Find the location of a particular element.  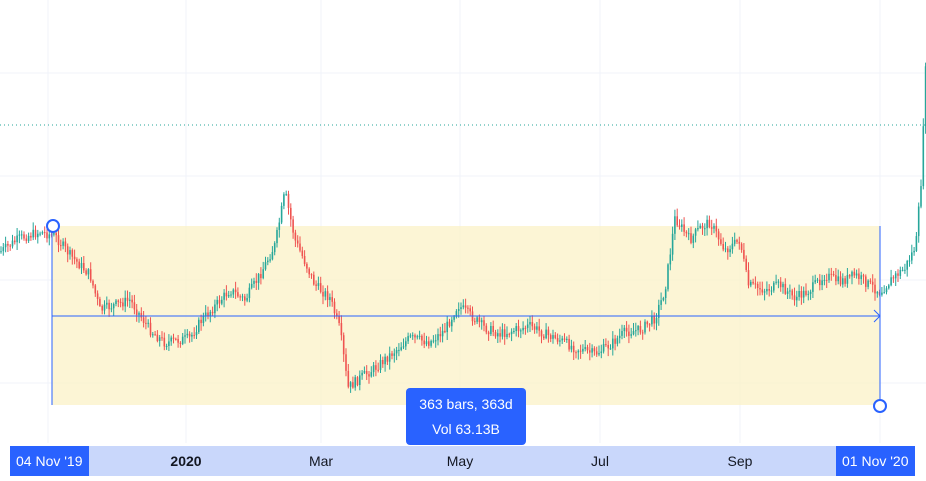

x-tick-jul: Jul is located at coordinates (600, 461).